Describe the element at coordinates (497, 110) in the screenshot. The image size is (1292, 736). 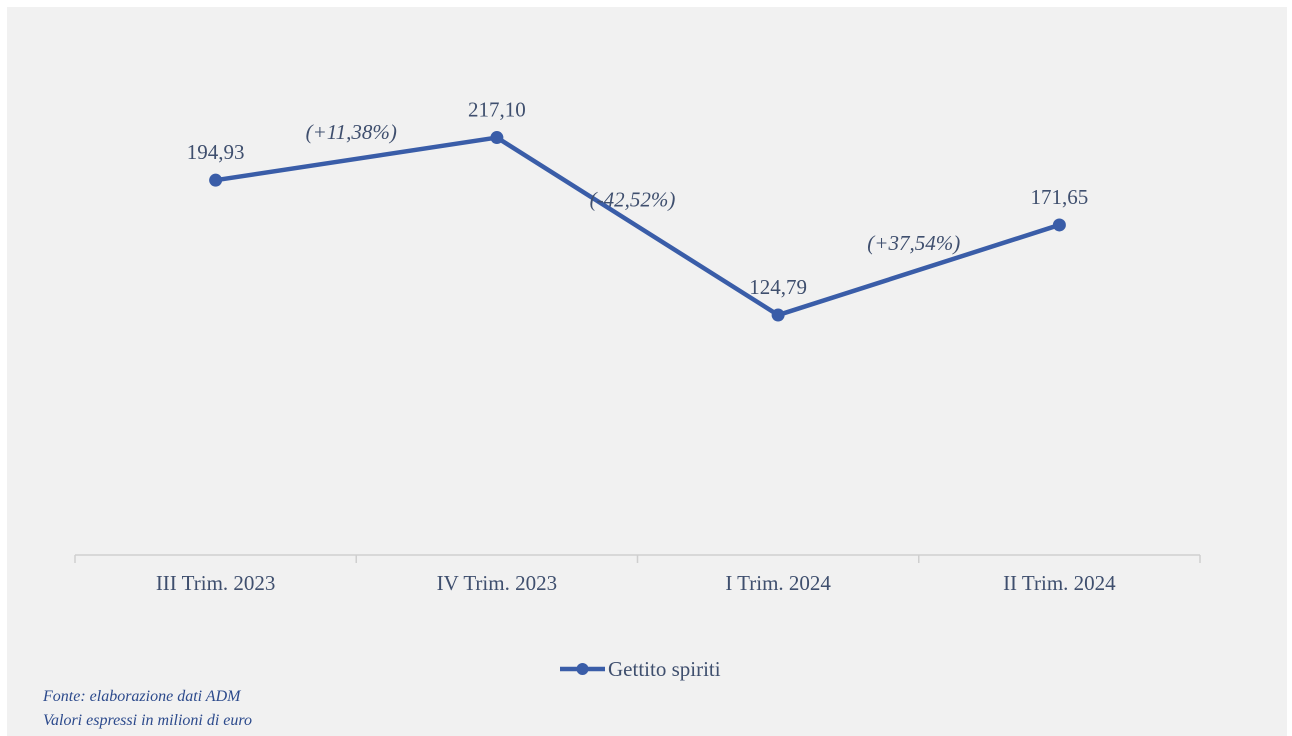
I see `data-label: 217,10` at that location.